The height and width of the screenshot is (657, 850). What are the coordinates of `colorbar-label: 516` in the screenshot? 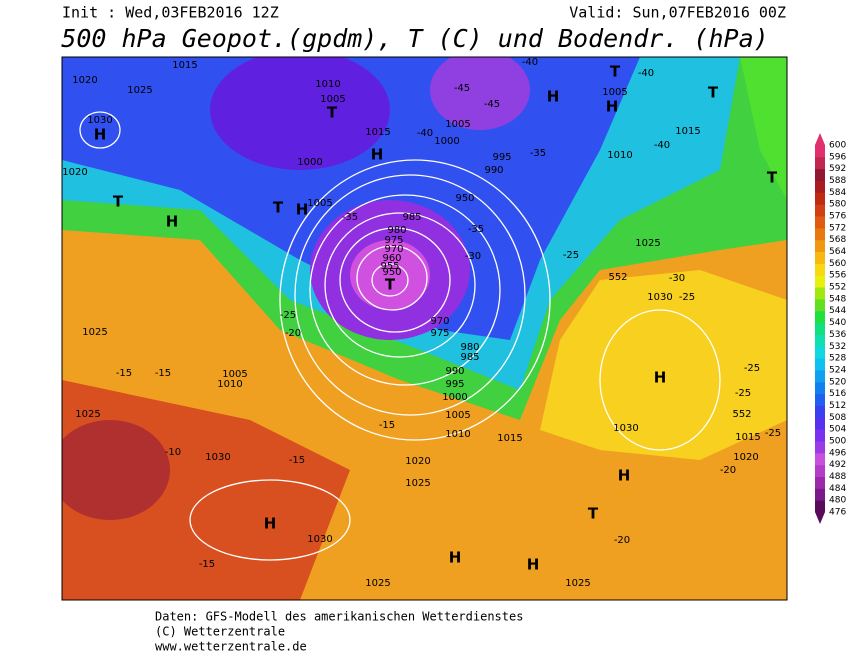 It's located at (837, 394).